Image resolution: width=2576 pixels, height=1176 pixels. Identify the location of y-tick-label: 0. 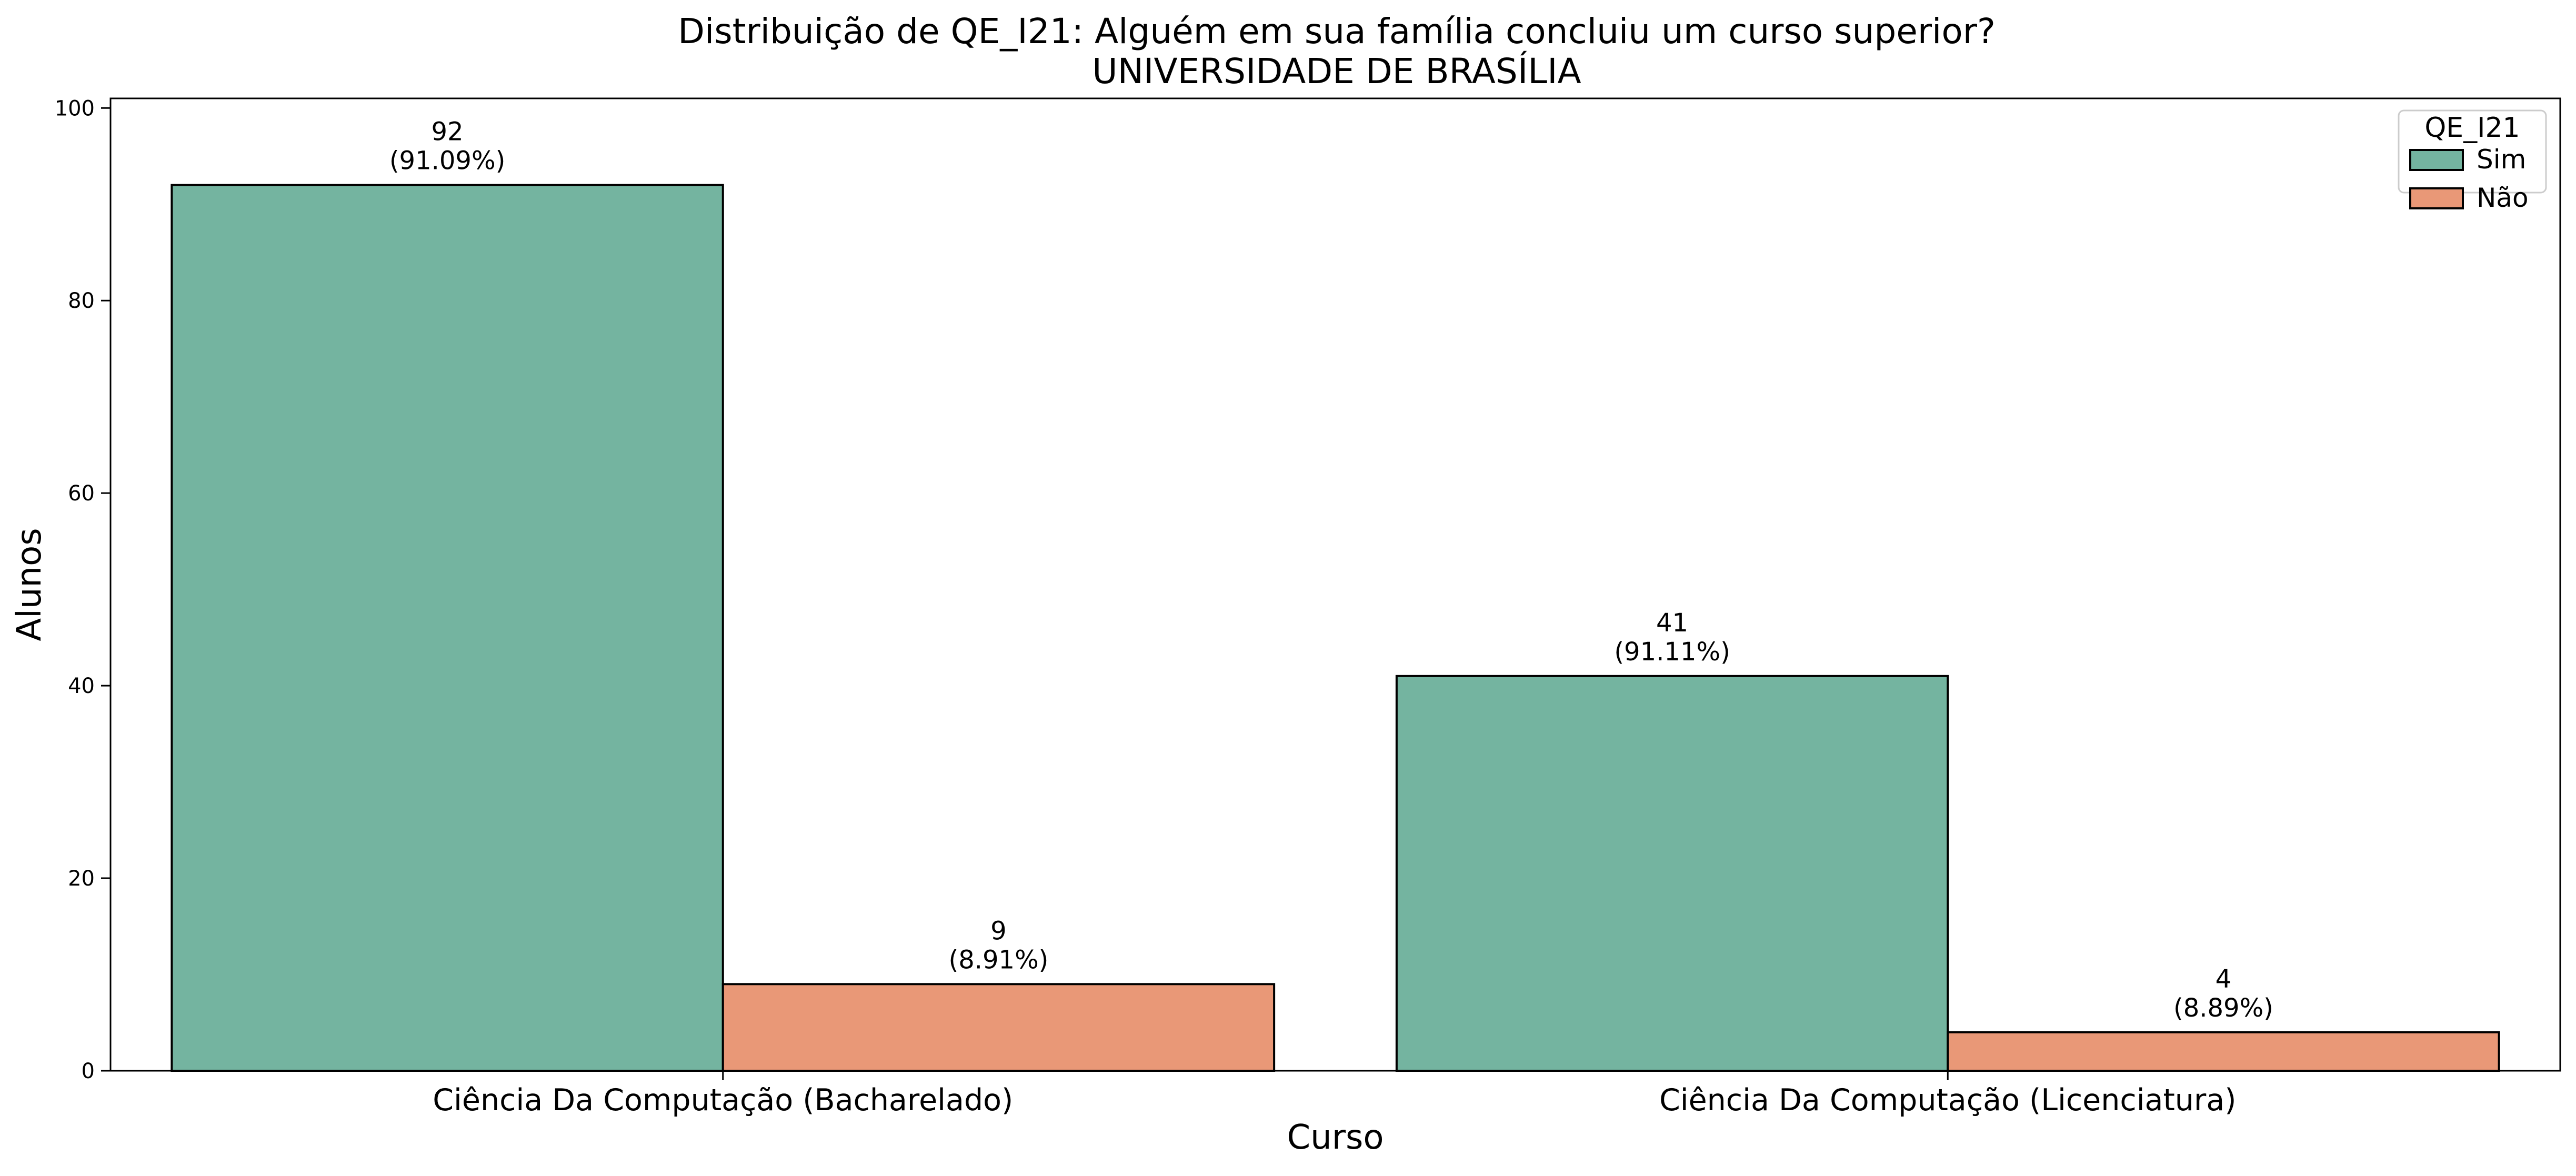
(89, 1071).